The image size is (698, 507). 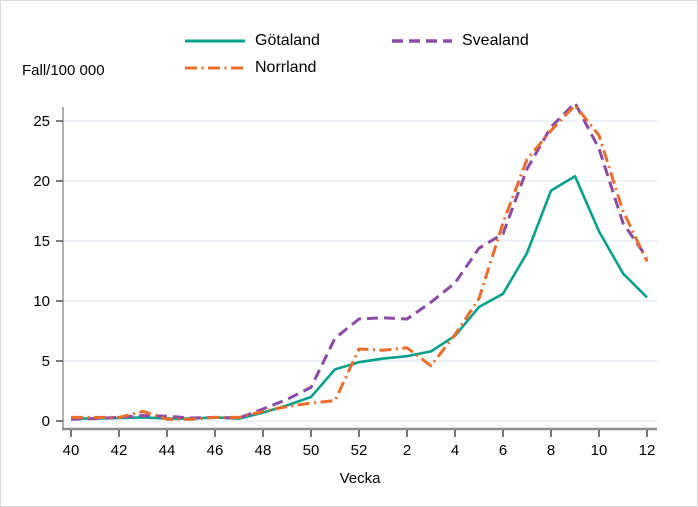 What do you see at coordinates (503, 450) in the screenshot?
I see `x-tick-label: 6` at bounding box center [503, 450].